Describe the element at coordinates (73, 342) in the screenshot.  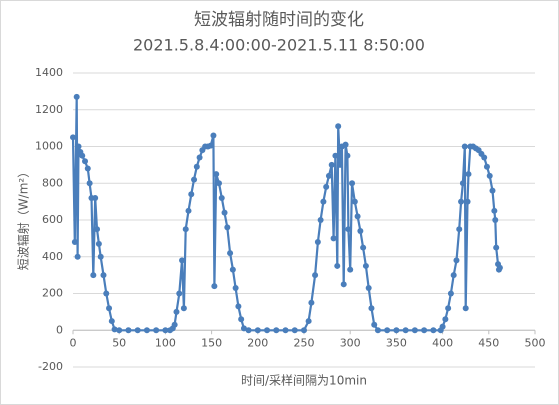
I see `x-tick-label: 0` at that location.